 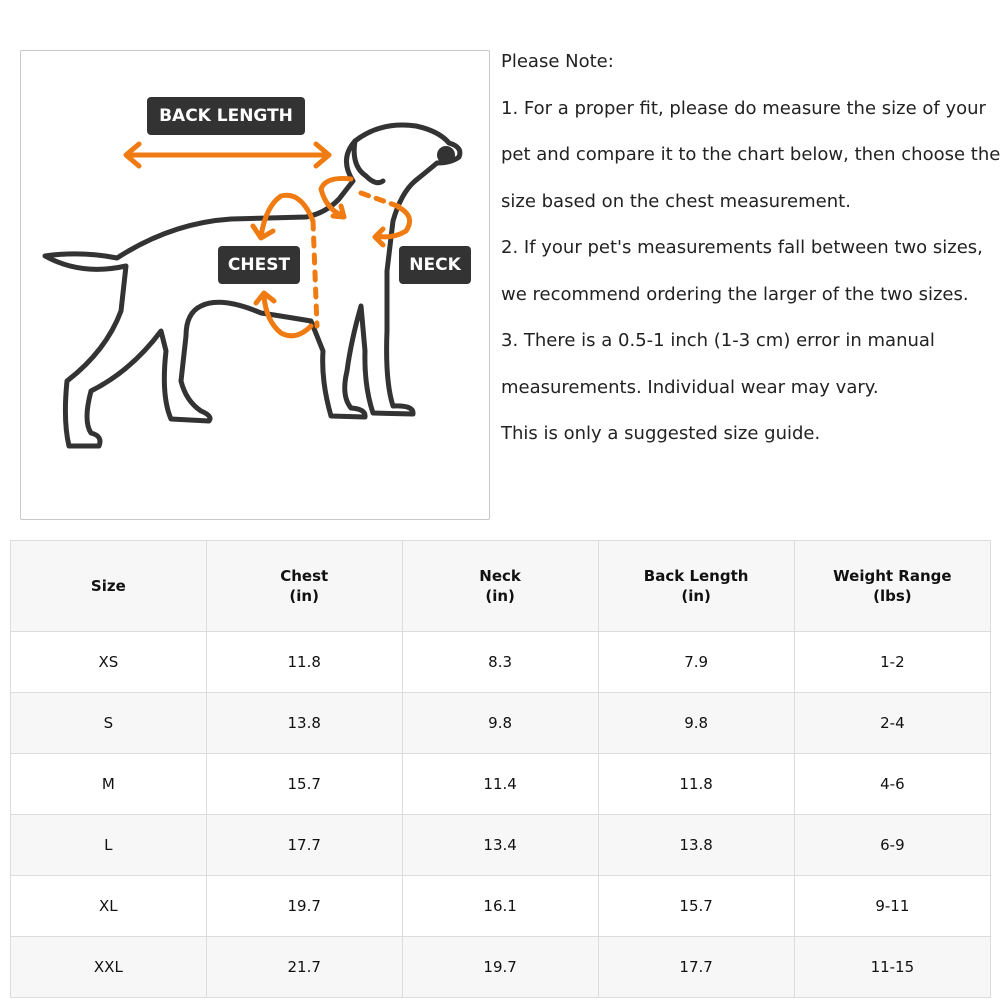 I want to click on table-cell: 9-11, so click(x=892, y=906).